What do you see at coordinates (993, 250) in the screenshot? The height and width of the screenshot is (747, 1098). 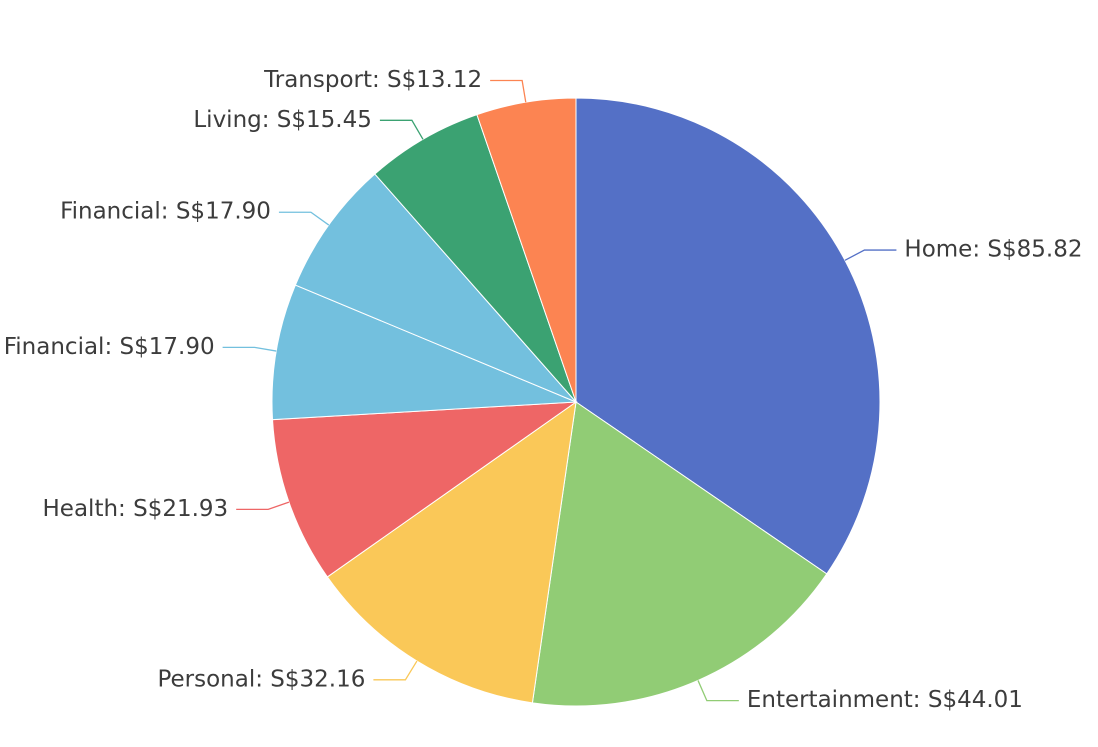 I see `slice-label-home-0: Home: S$85.82` at bounding box center [993, 250].